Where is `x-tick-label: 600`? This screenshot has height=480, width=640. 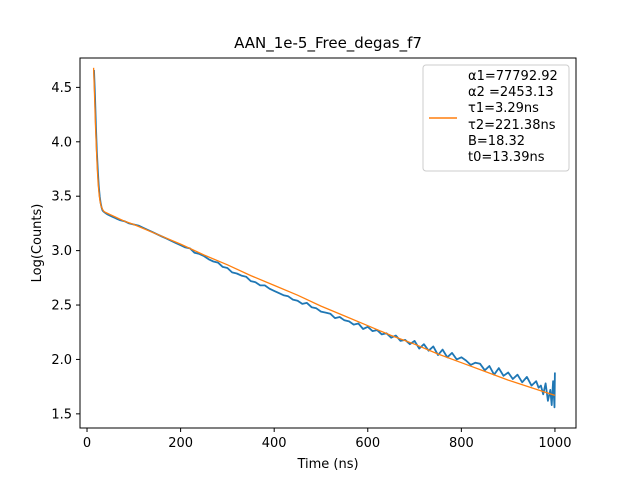
x-tick-label: 600 is located at coordinates (367, 443).